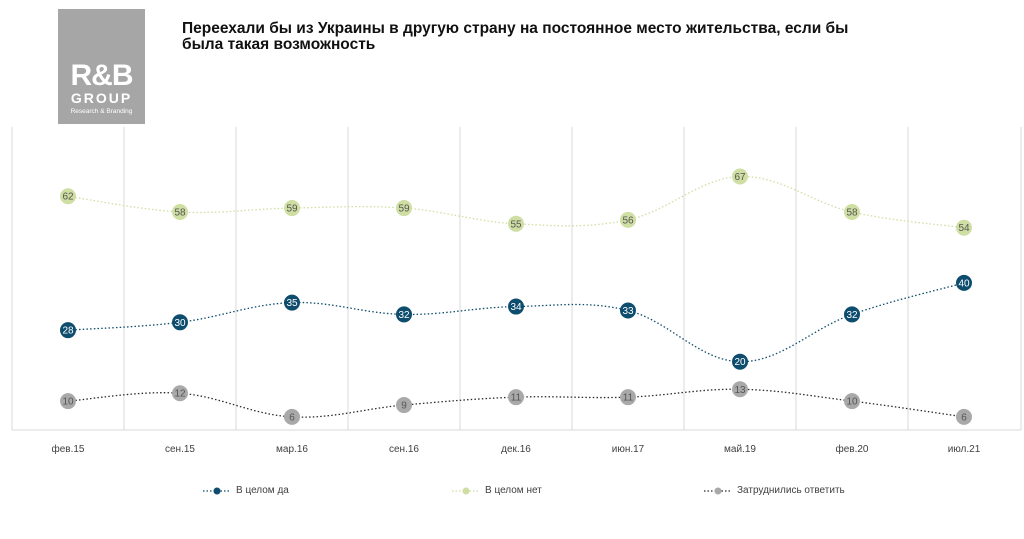 The image size is (1024, 539). I want to click on x-tick-label: фев.20, so click(851, 449).